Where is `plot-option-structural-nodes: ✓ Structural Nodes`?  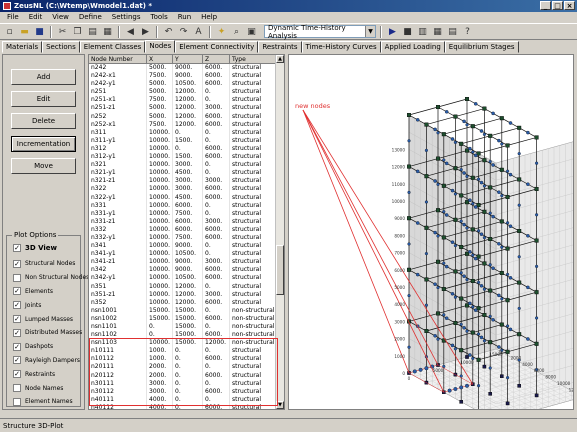 plot-option-structural-nodes: ✓ Structural Nodes is located at coordinates (44, 263).